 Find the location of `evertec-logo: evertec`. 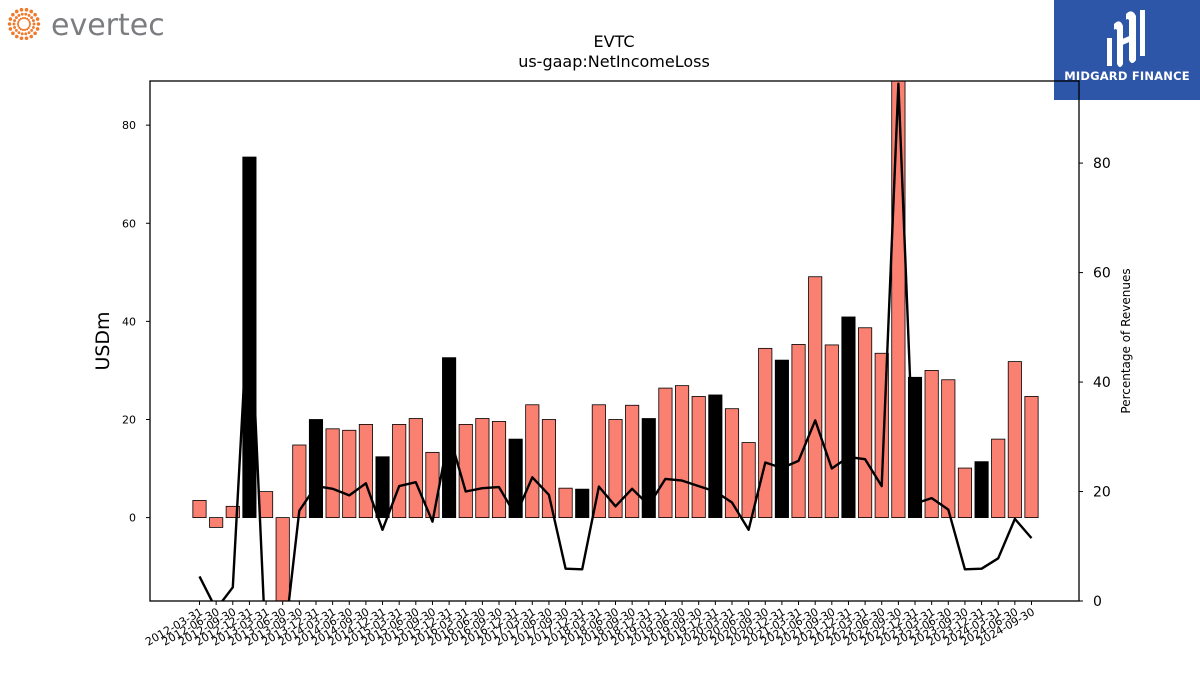

evertec-logo: evertec is located at coordinates (99, 24).